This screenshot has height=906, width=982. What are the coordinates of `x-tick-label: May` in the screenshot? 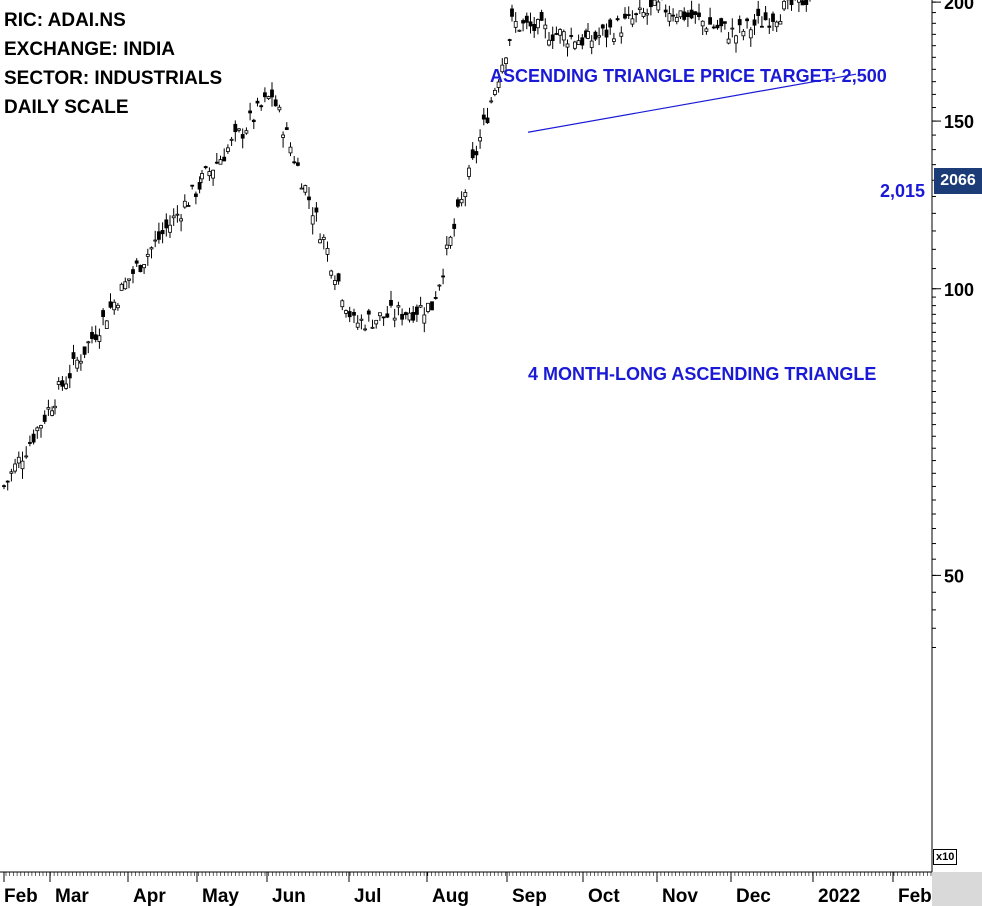 It's located at (220, 896).